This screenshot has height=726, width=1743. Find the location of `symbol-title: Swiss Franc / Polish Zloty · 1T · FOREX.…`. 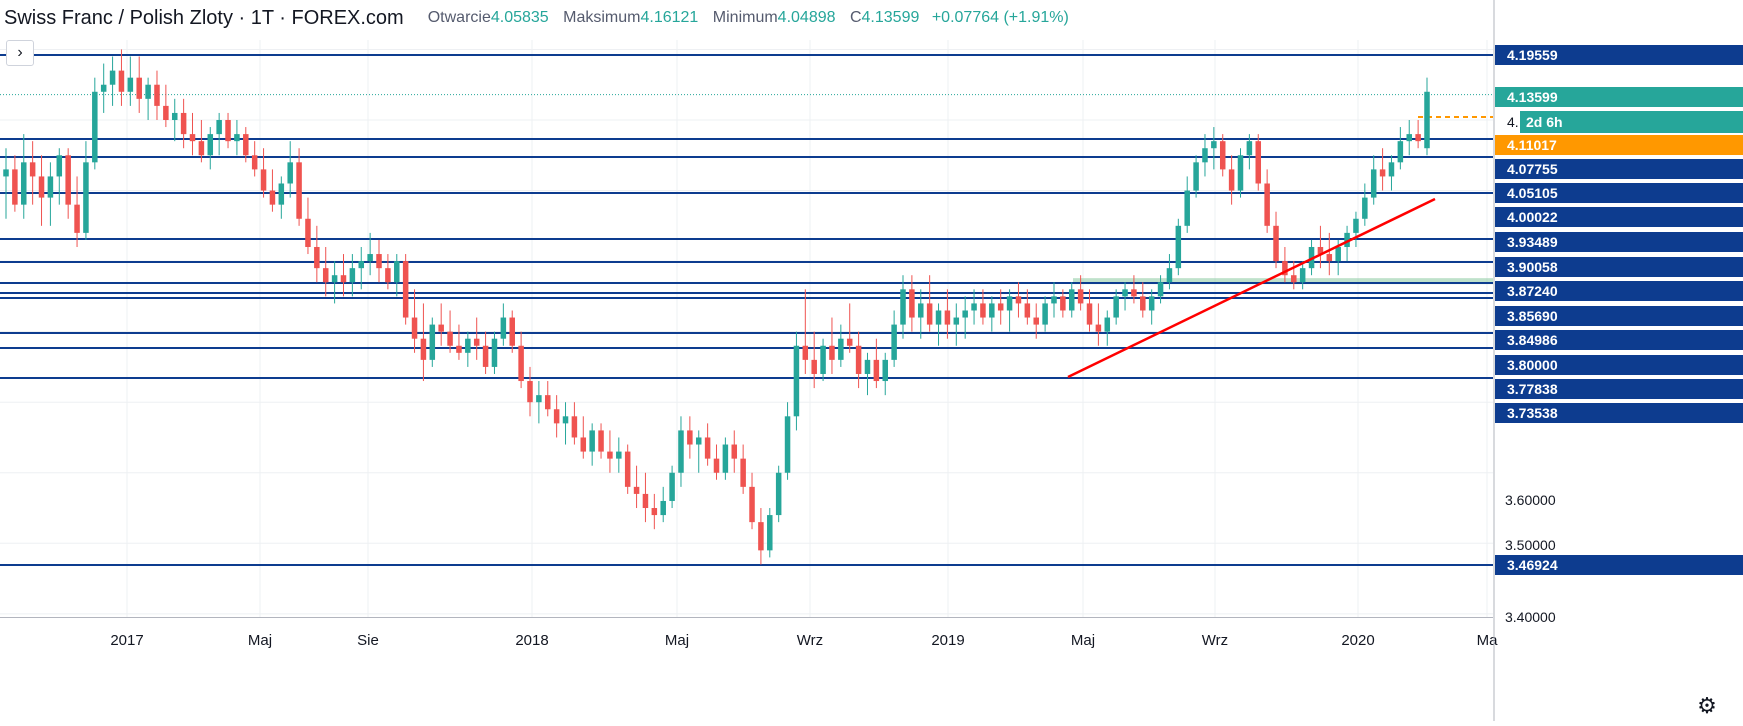

symbol-title: Swiss Franc / Polish Zloty · 1T · FOREX.… is located at coordinates (204, 17).